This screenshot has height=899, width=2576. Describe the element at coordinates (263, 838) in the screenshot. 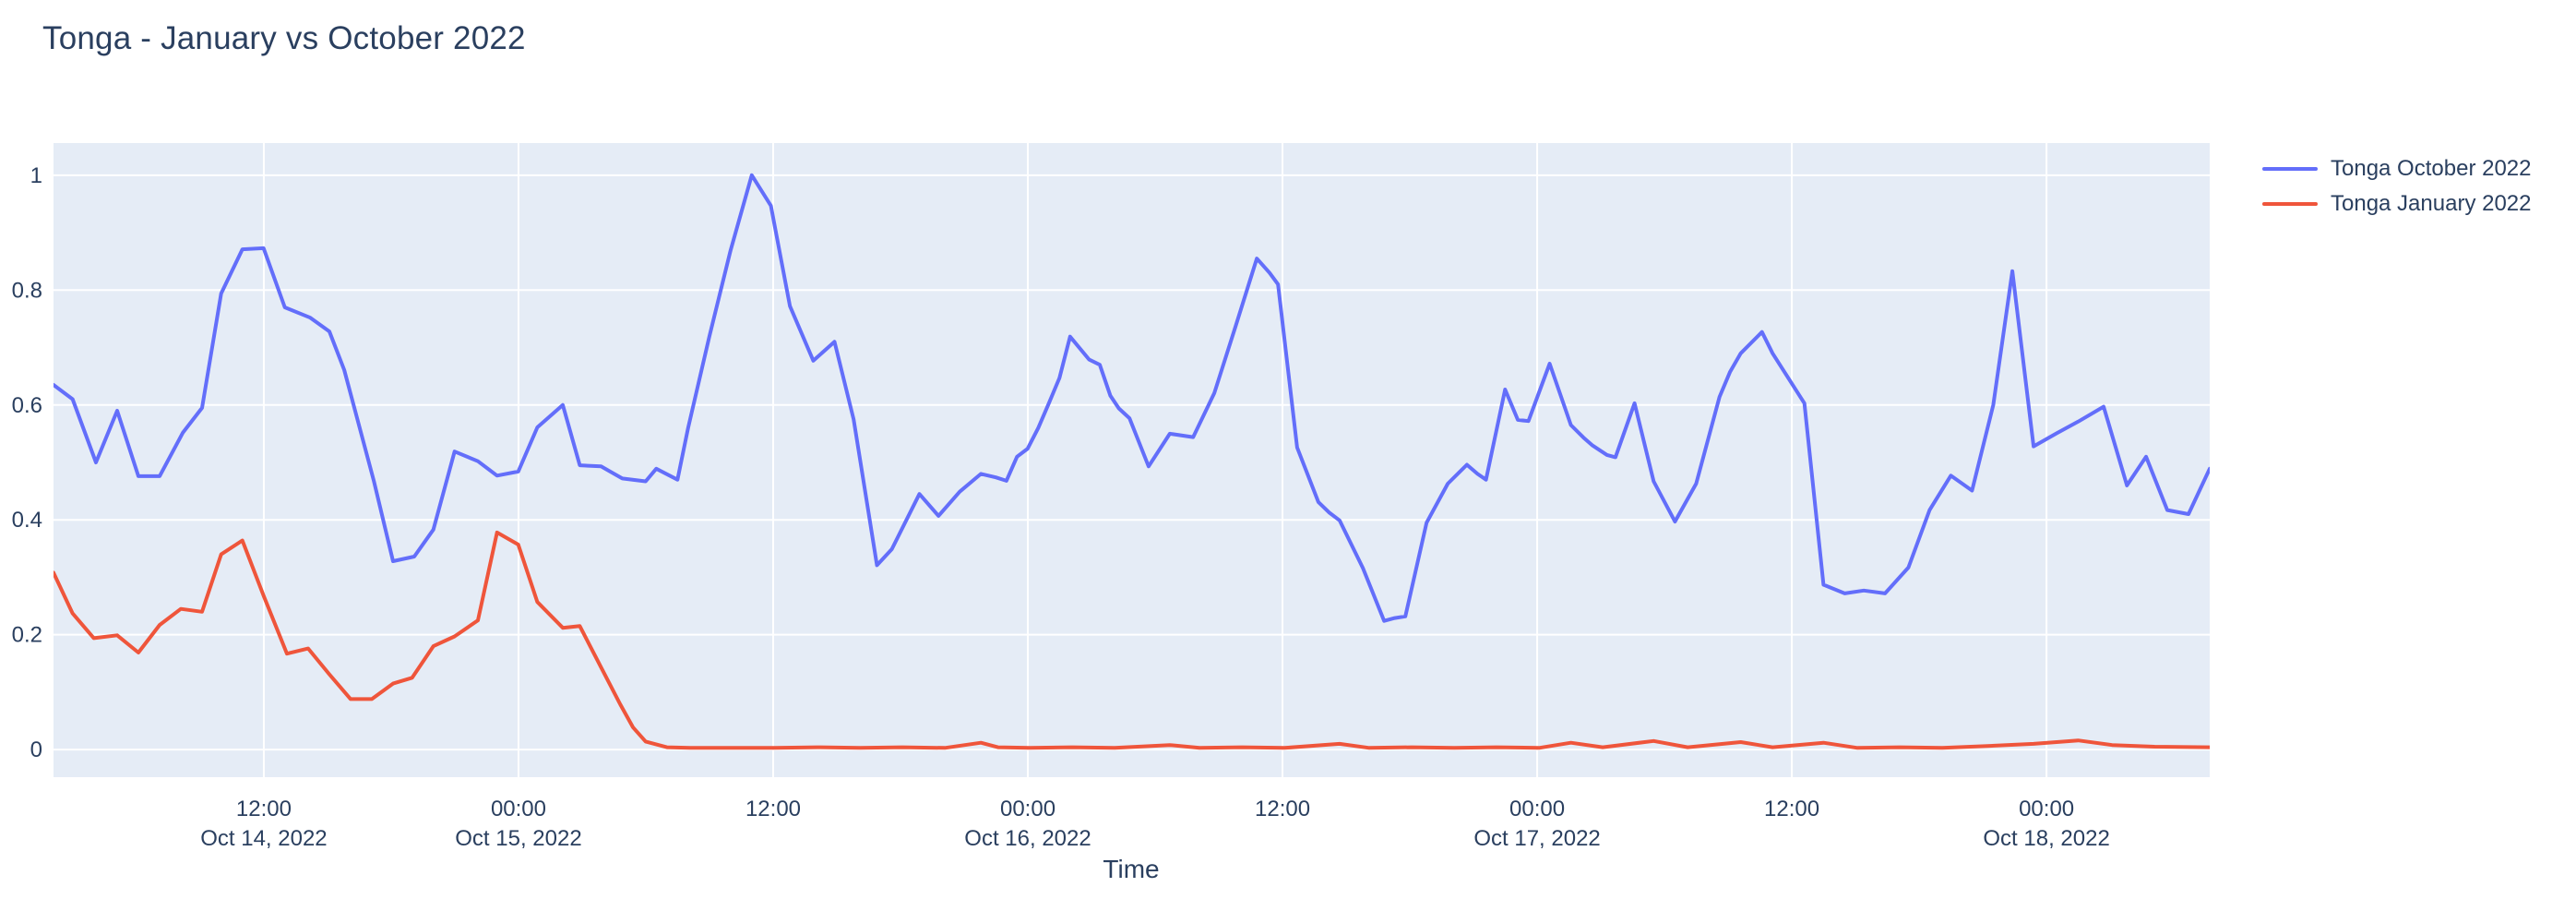

I see `x-tick-date-label: Oct 14, 2022` at that location.